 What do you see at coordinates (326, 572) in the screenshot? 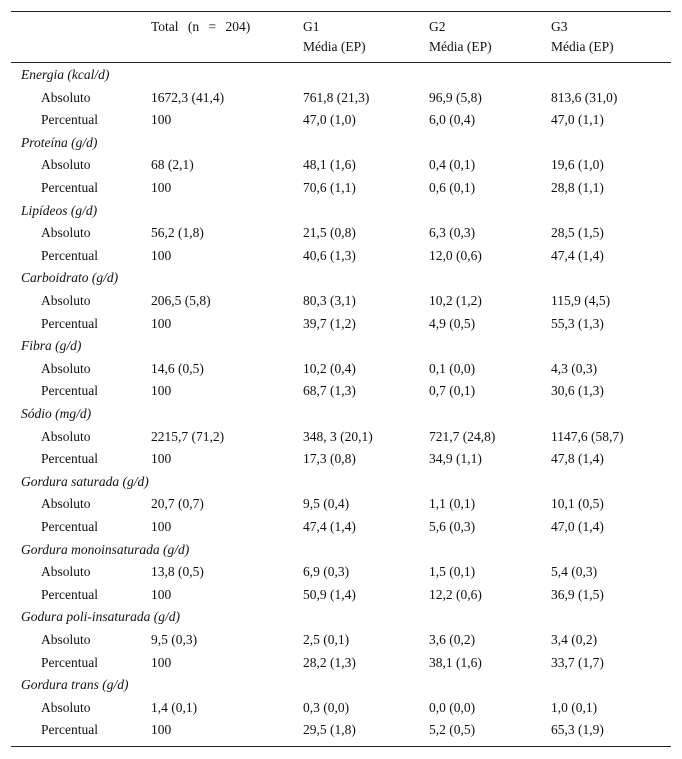
I see `cell-value: 6,9 (0,3)` at bounding box center [326, 572].